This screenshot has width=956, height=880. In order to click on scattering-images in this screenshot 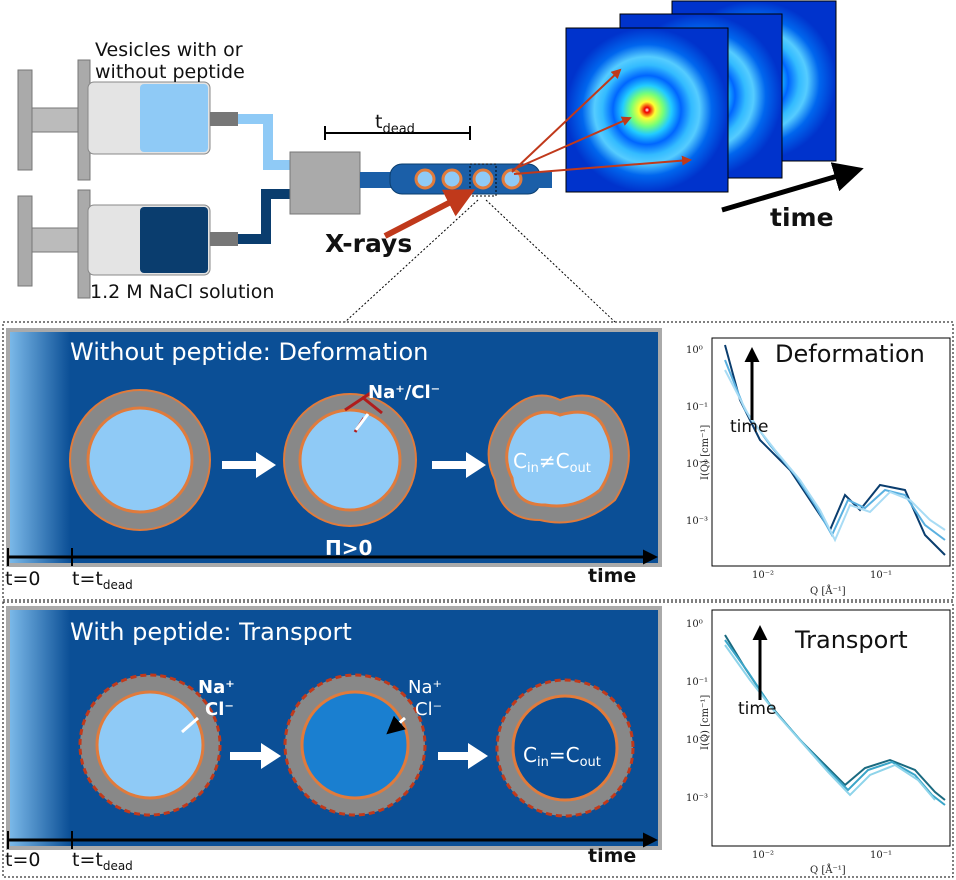, I will do `click(701, 96)`.